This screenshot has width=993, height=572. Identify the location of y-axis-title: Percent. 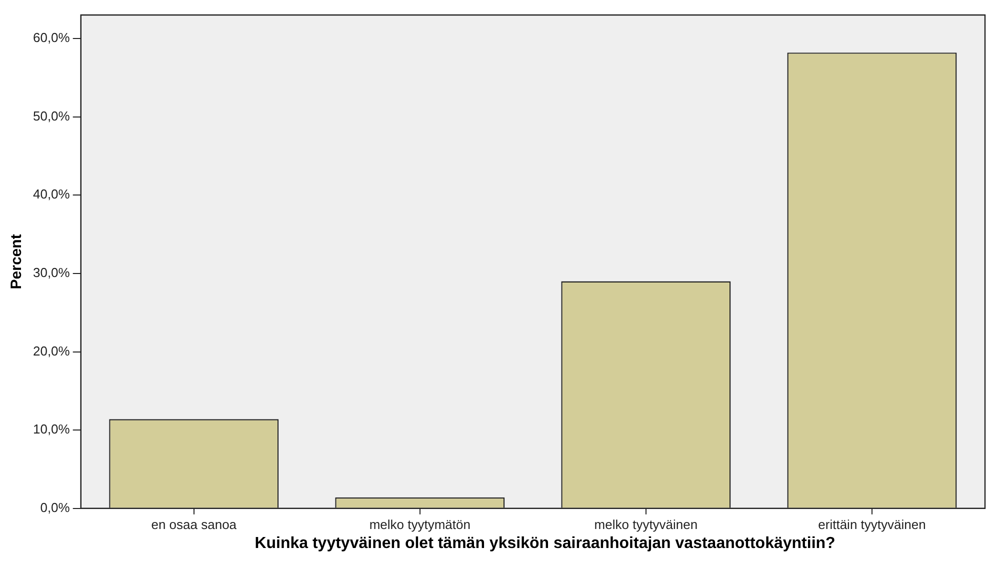
(17, 262).